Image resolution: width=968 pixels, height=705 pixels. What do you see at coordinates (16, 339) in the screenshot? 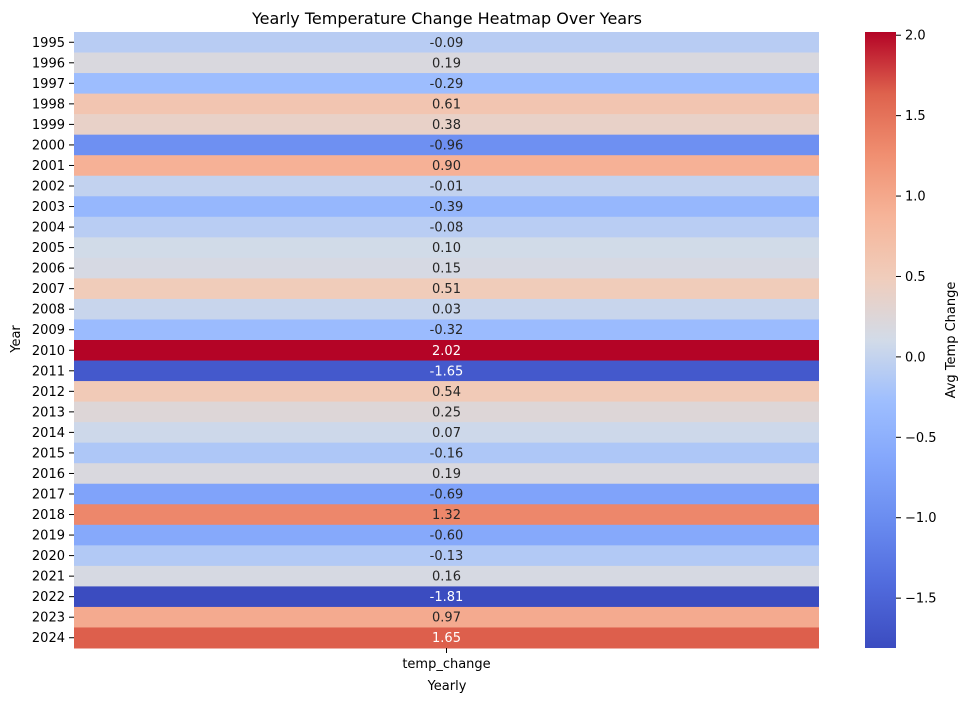
I see `y-axis-label: Year` at bounding box center [16, 339].